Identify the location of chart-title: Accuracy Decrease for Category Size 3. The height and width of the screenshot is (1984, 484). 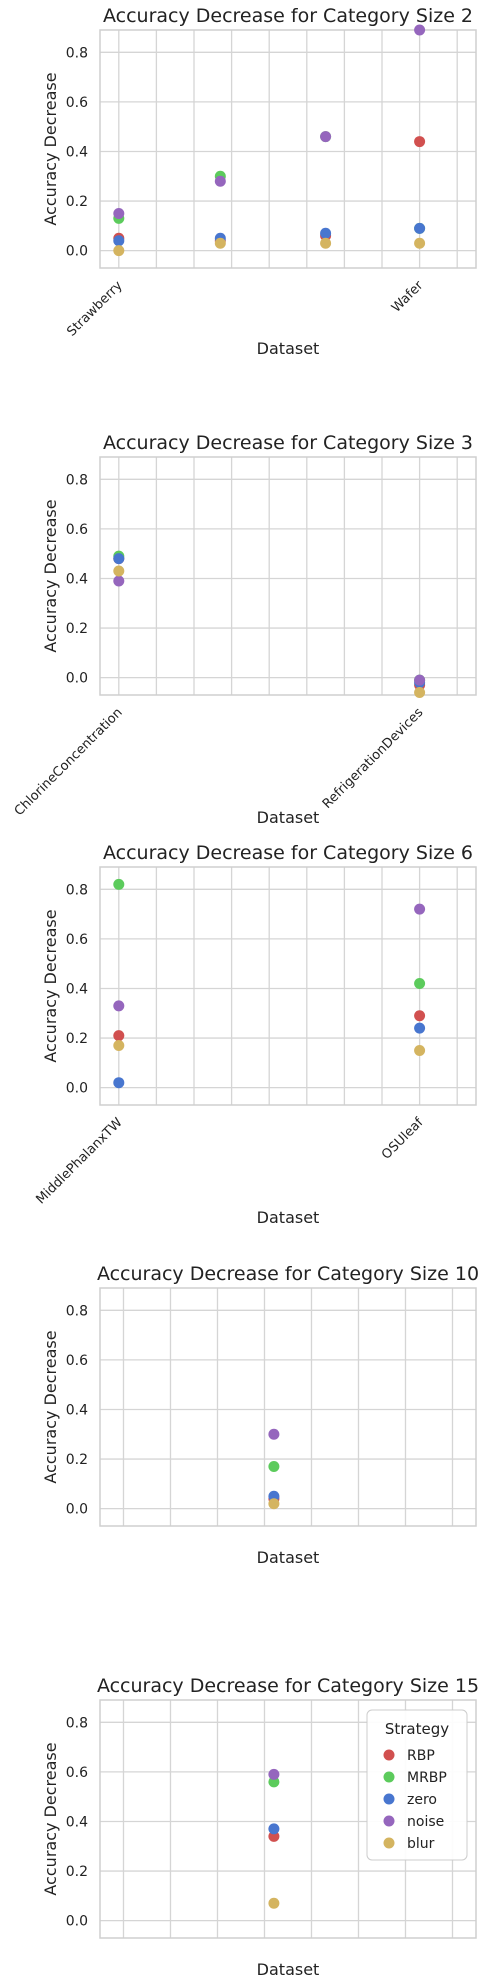
(288, 443).